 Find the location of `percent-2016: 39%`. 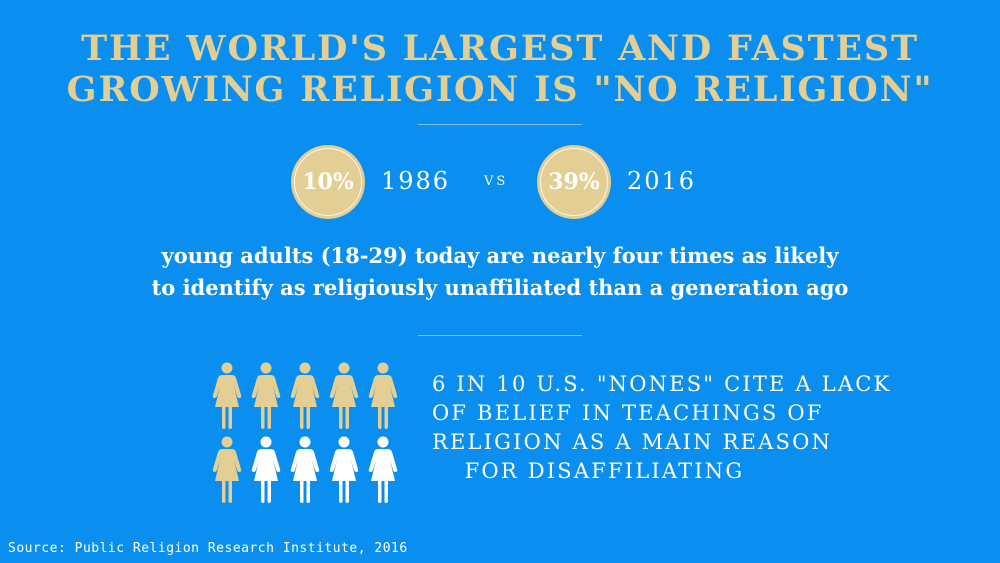

percent-2016: 39% is located at coordinates (574, 182).